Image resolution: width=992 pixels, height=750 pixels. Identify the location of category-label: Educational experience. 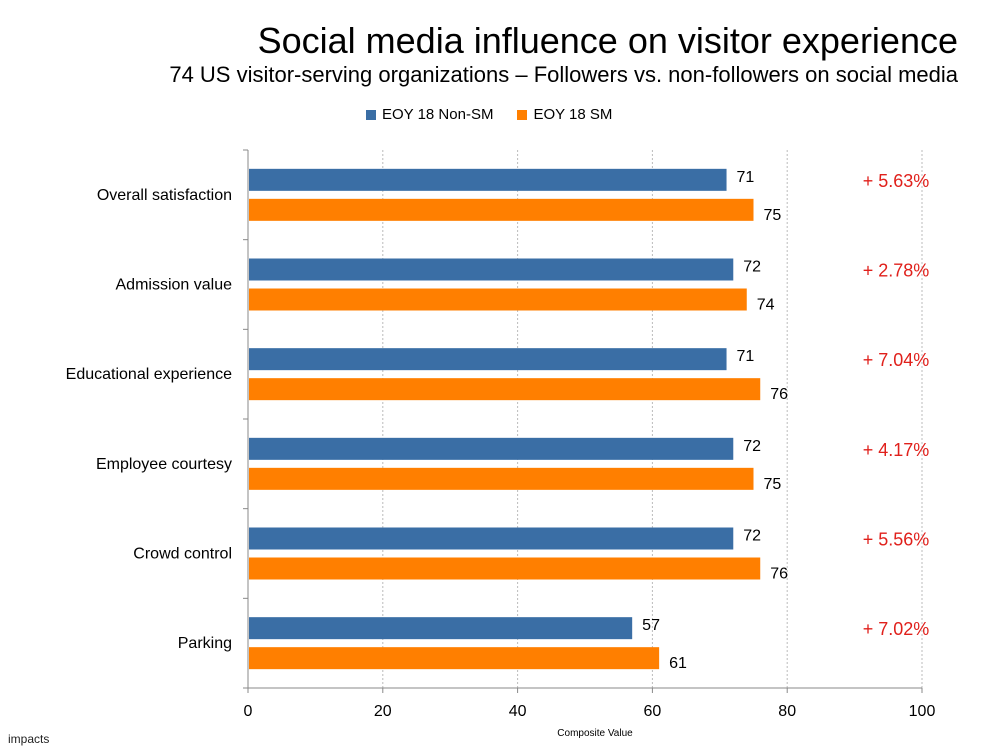
(149, 374).